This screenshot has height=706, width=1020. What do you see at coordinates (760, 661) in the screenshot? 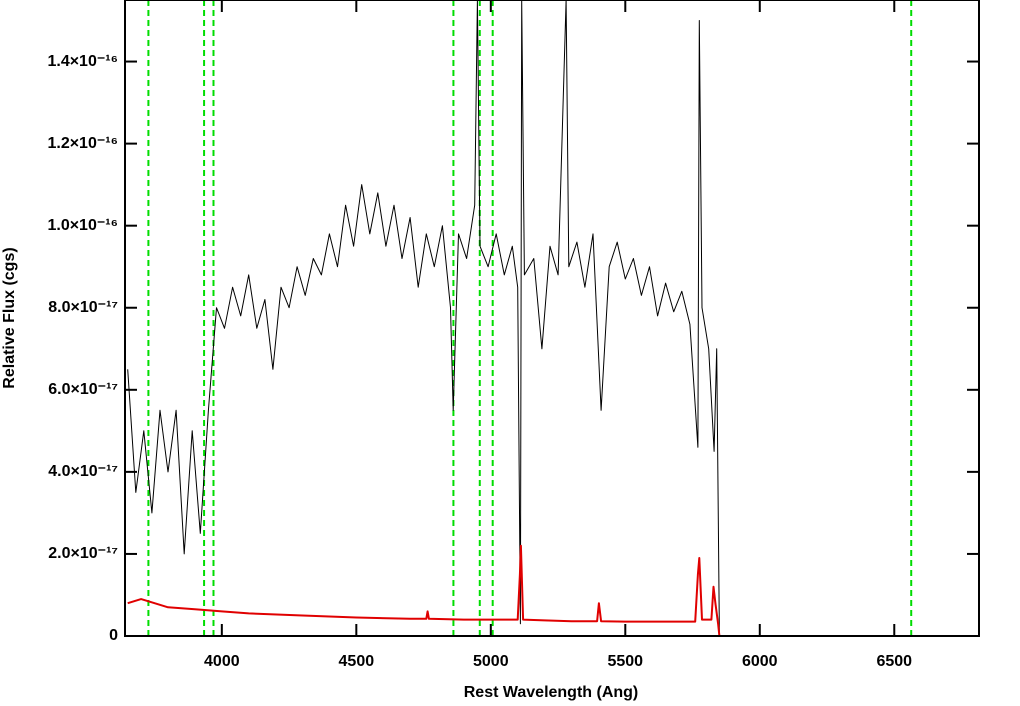
I see `x-tick-label: 6000` at bounding box center [760, 661].